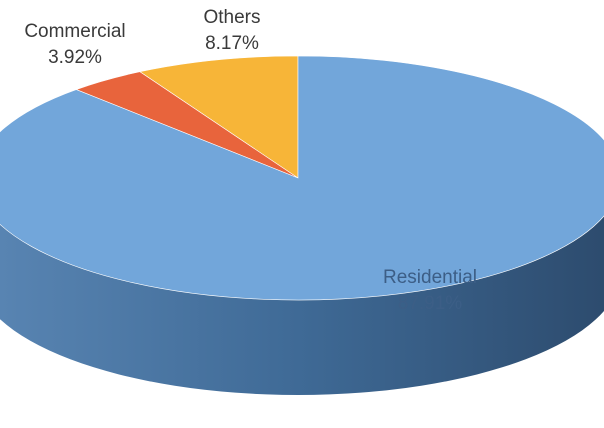 This screenshot has width=604, height=428. Describe the element at coordinates (231, 17) in the screenshot. I see `slice-label: Others` at that location.